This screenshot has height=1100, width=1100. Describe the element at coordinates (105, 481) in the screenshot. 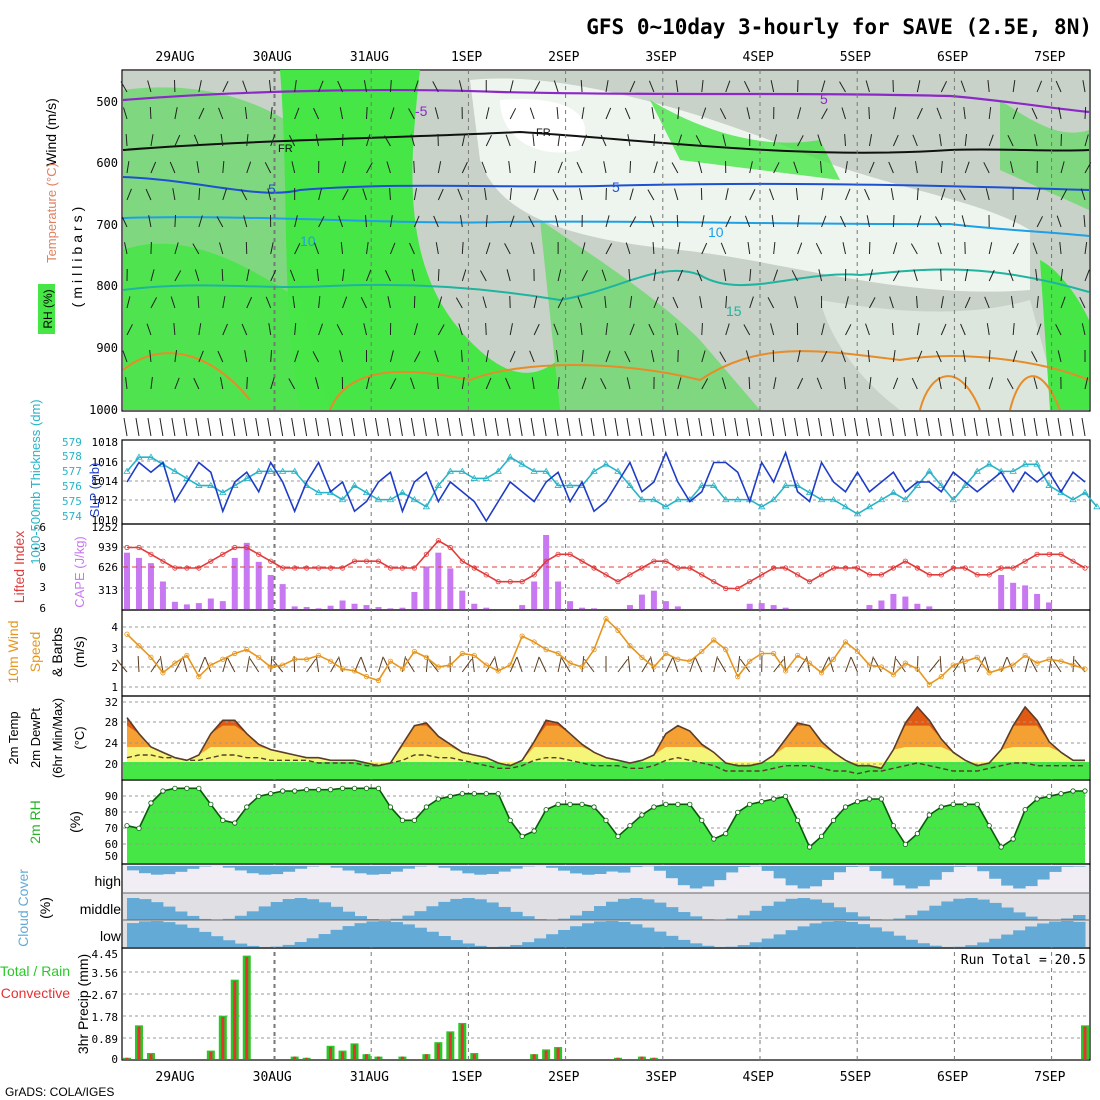

I see `slp-tick: 1014` at that location.